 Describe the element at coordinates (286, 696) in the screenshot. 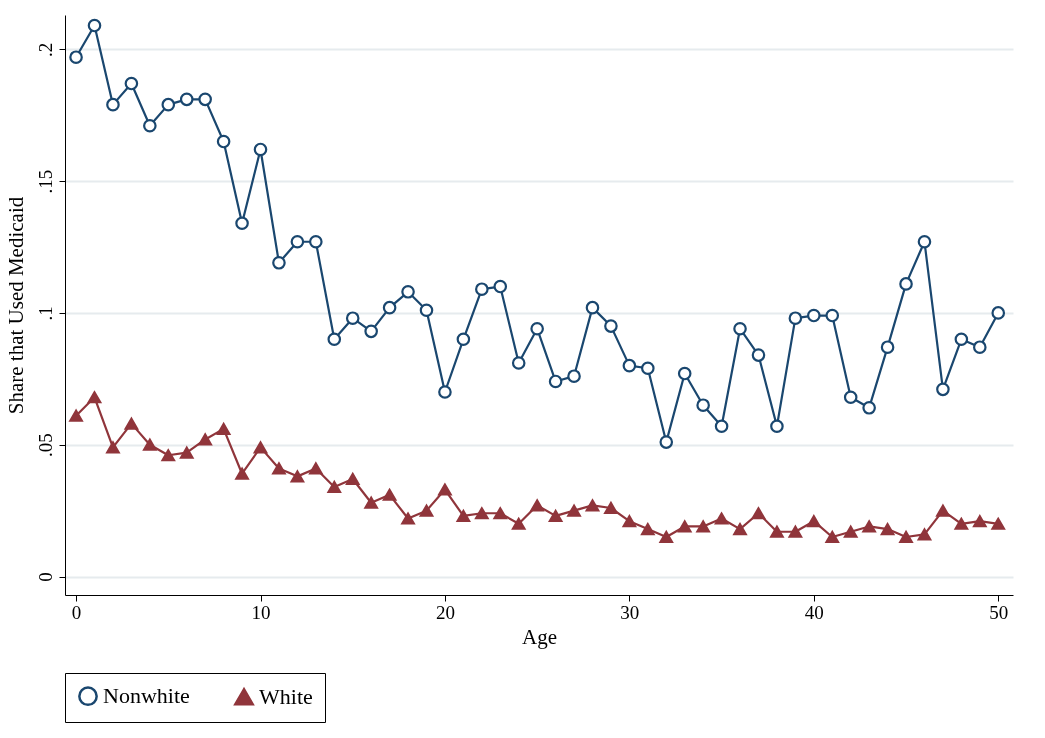

I see `legend-label: White` at that location.